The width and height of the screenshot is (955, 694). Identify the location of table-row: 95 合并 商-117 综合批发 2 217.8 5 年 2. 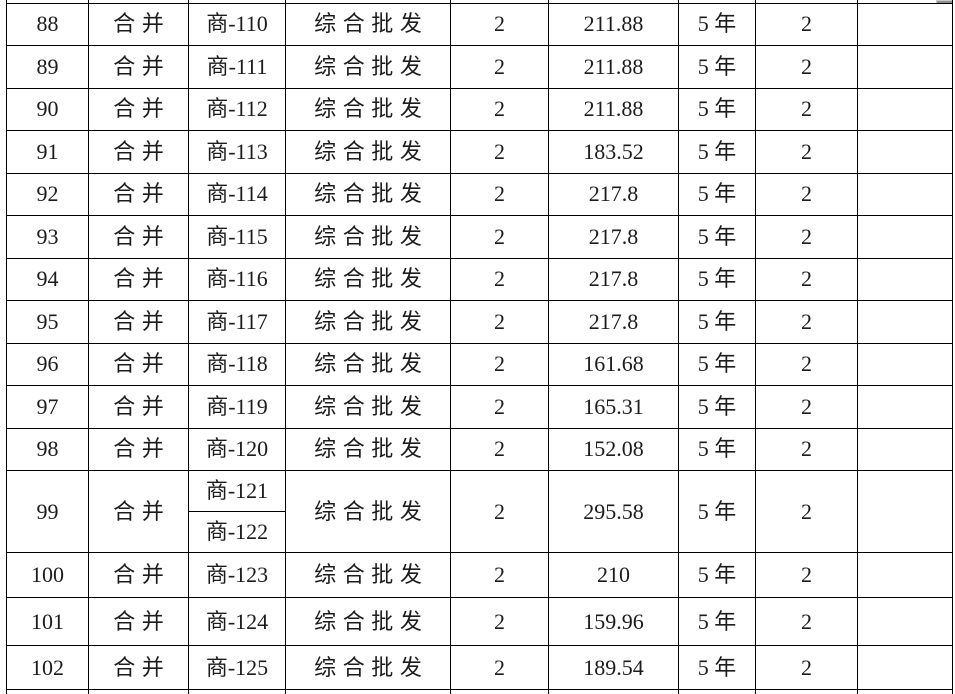
(479, 322).